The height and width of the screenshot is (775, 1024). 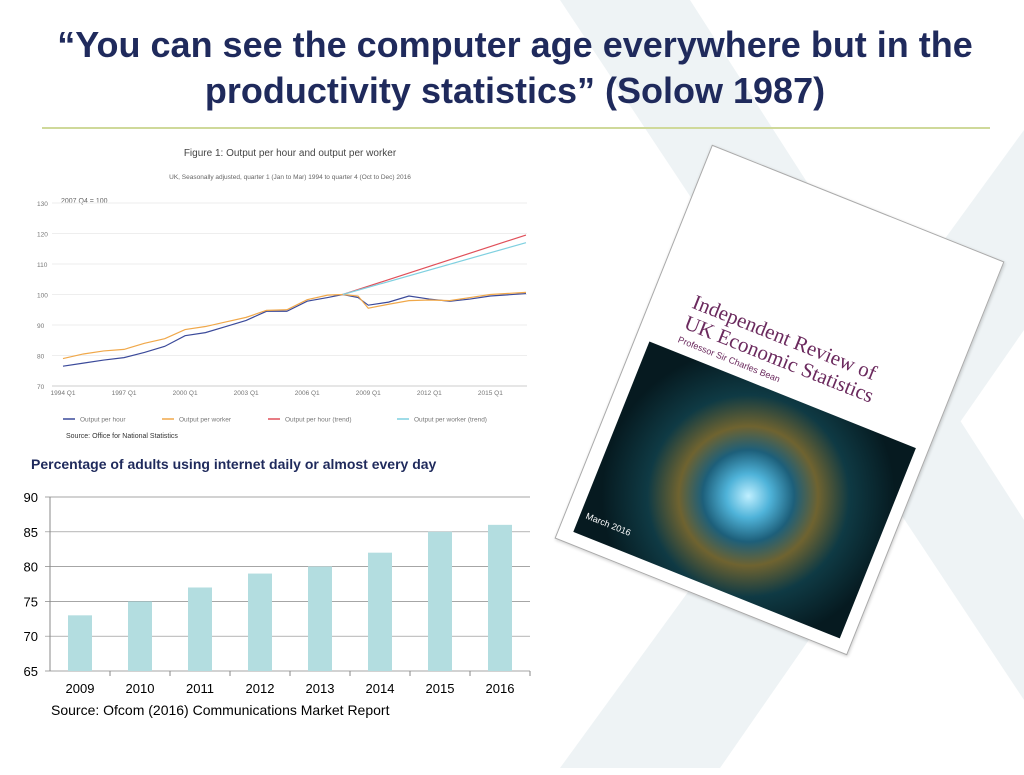 What do you see at coordinates (500, 597) in the screenshot?
I see `bar-2016` at bounding box center [500, 597].